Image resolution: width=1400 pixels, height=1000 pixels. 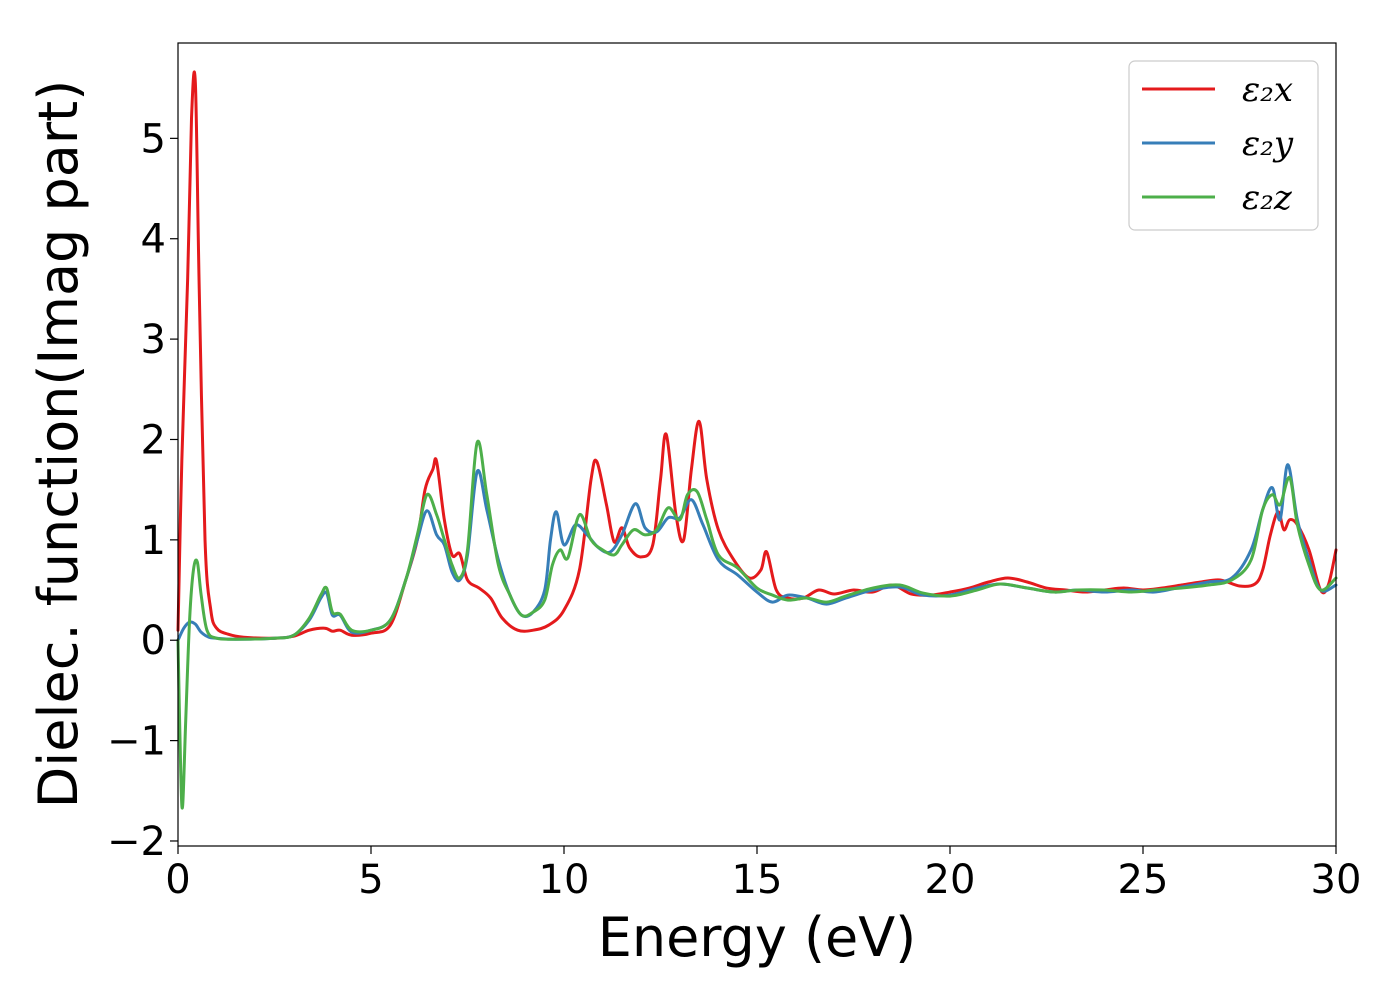 What do you see at coordinates (370, 880) in the screenshot?
I see `x-tick-label: 5` at bounding box center [370, 880].